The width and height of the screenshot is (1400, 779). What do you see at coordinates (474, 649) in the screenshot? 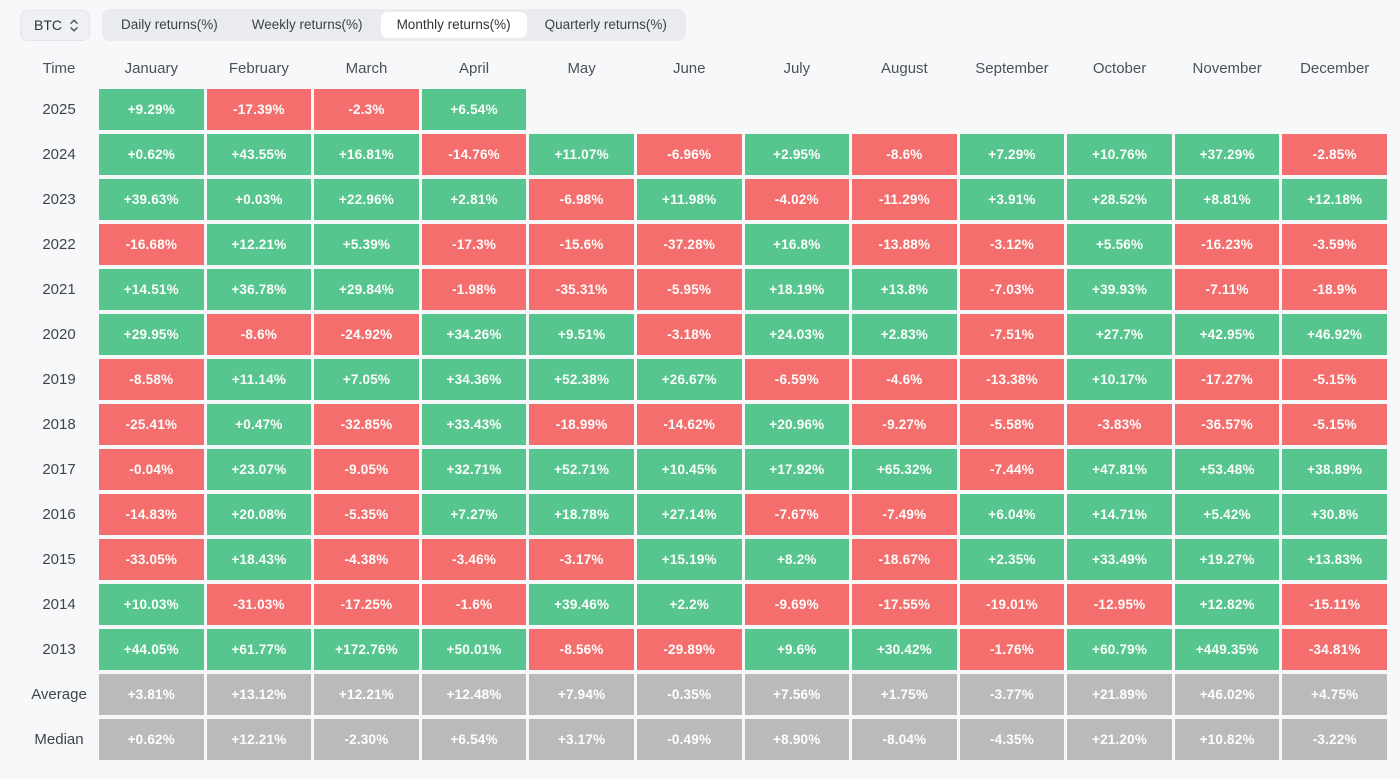
I see `return-cell: +50.01%` at bounding box center [474, 649].